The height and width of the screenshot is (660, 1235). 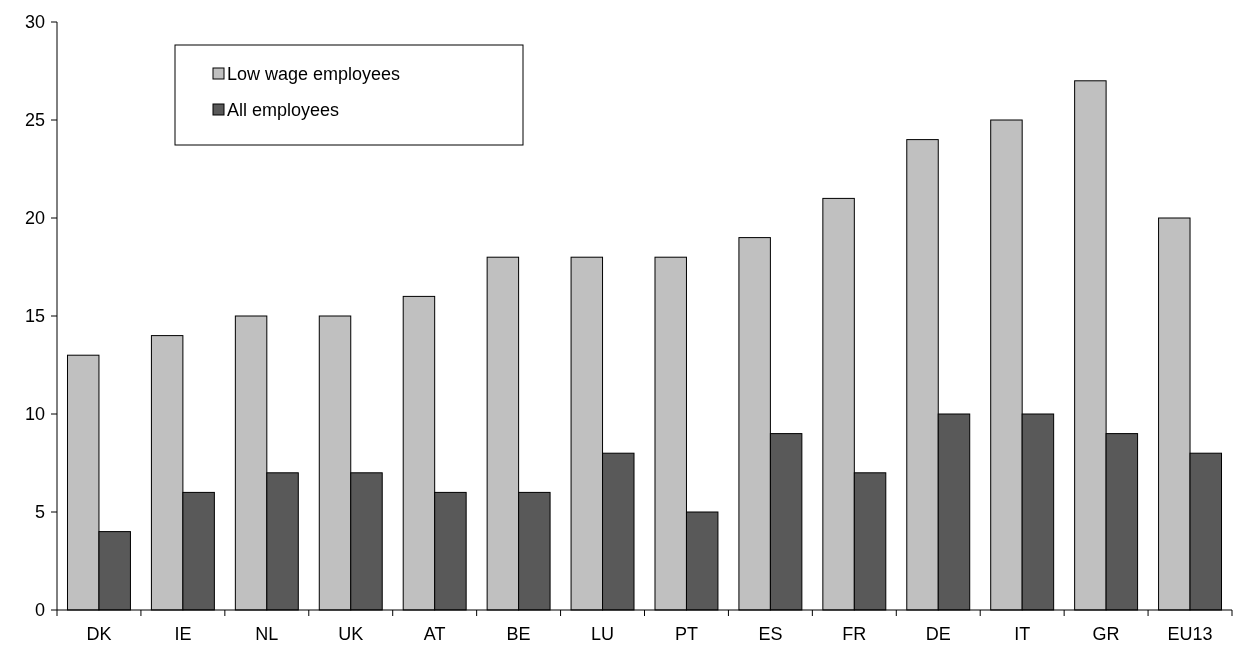 What do you see at coordinates (770, 634) in the screenshot?
I see `x-tick-label: ES` at bounding box center [770, 634].